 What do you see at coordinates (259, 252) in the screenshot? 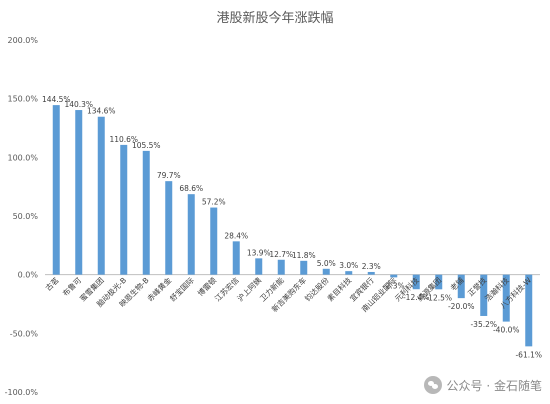
I see `data-label: 13.9%` at bounding box center [259, 252].